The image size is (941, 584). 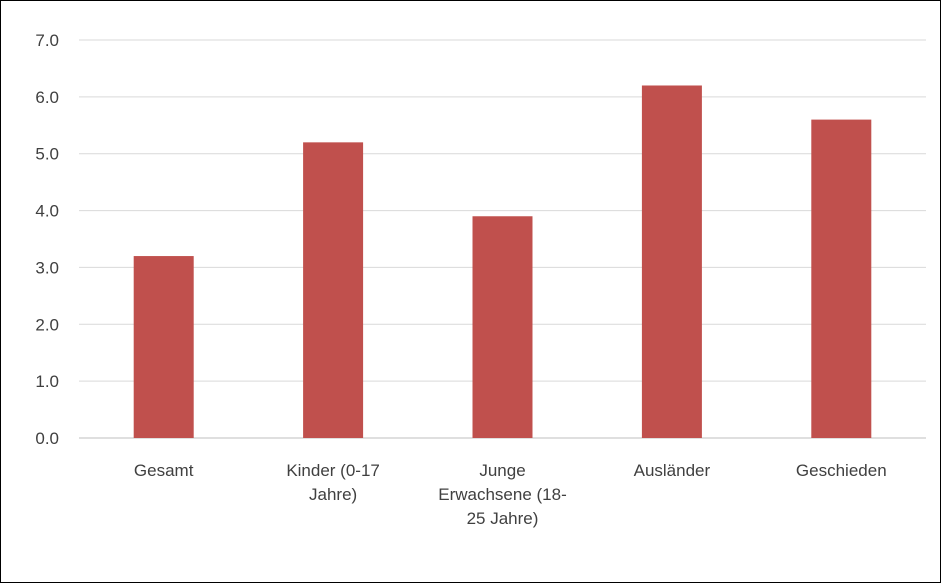 What do you see at coordinates (47, 154) in the screenshot?
I see `y-tick-label: 5.0` at bounding box center [47, 154].